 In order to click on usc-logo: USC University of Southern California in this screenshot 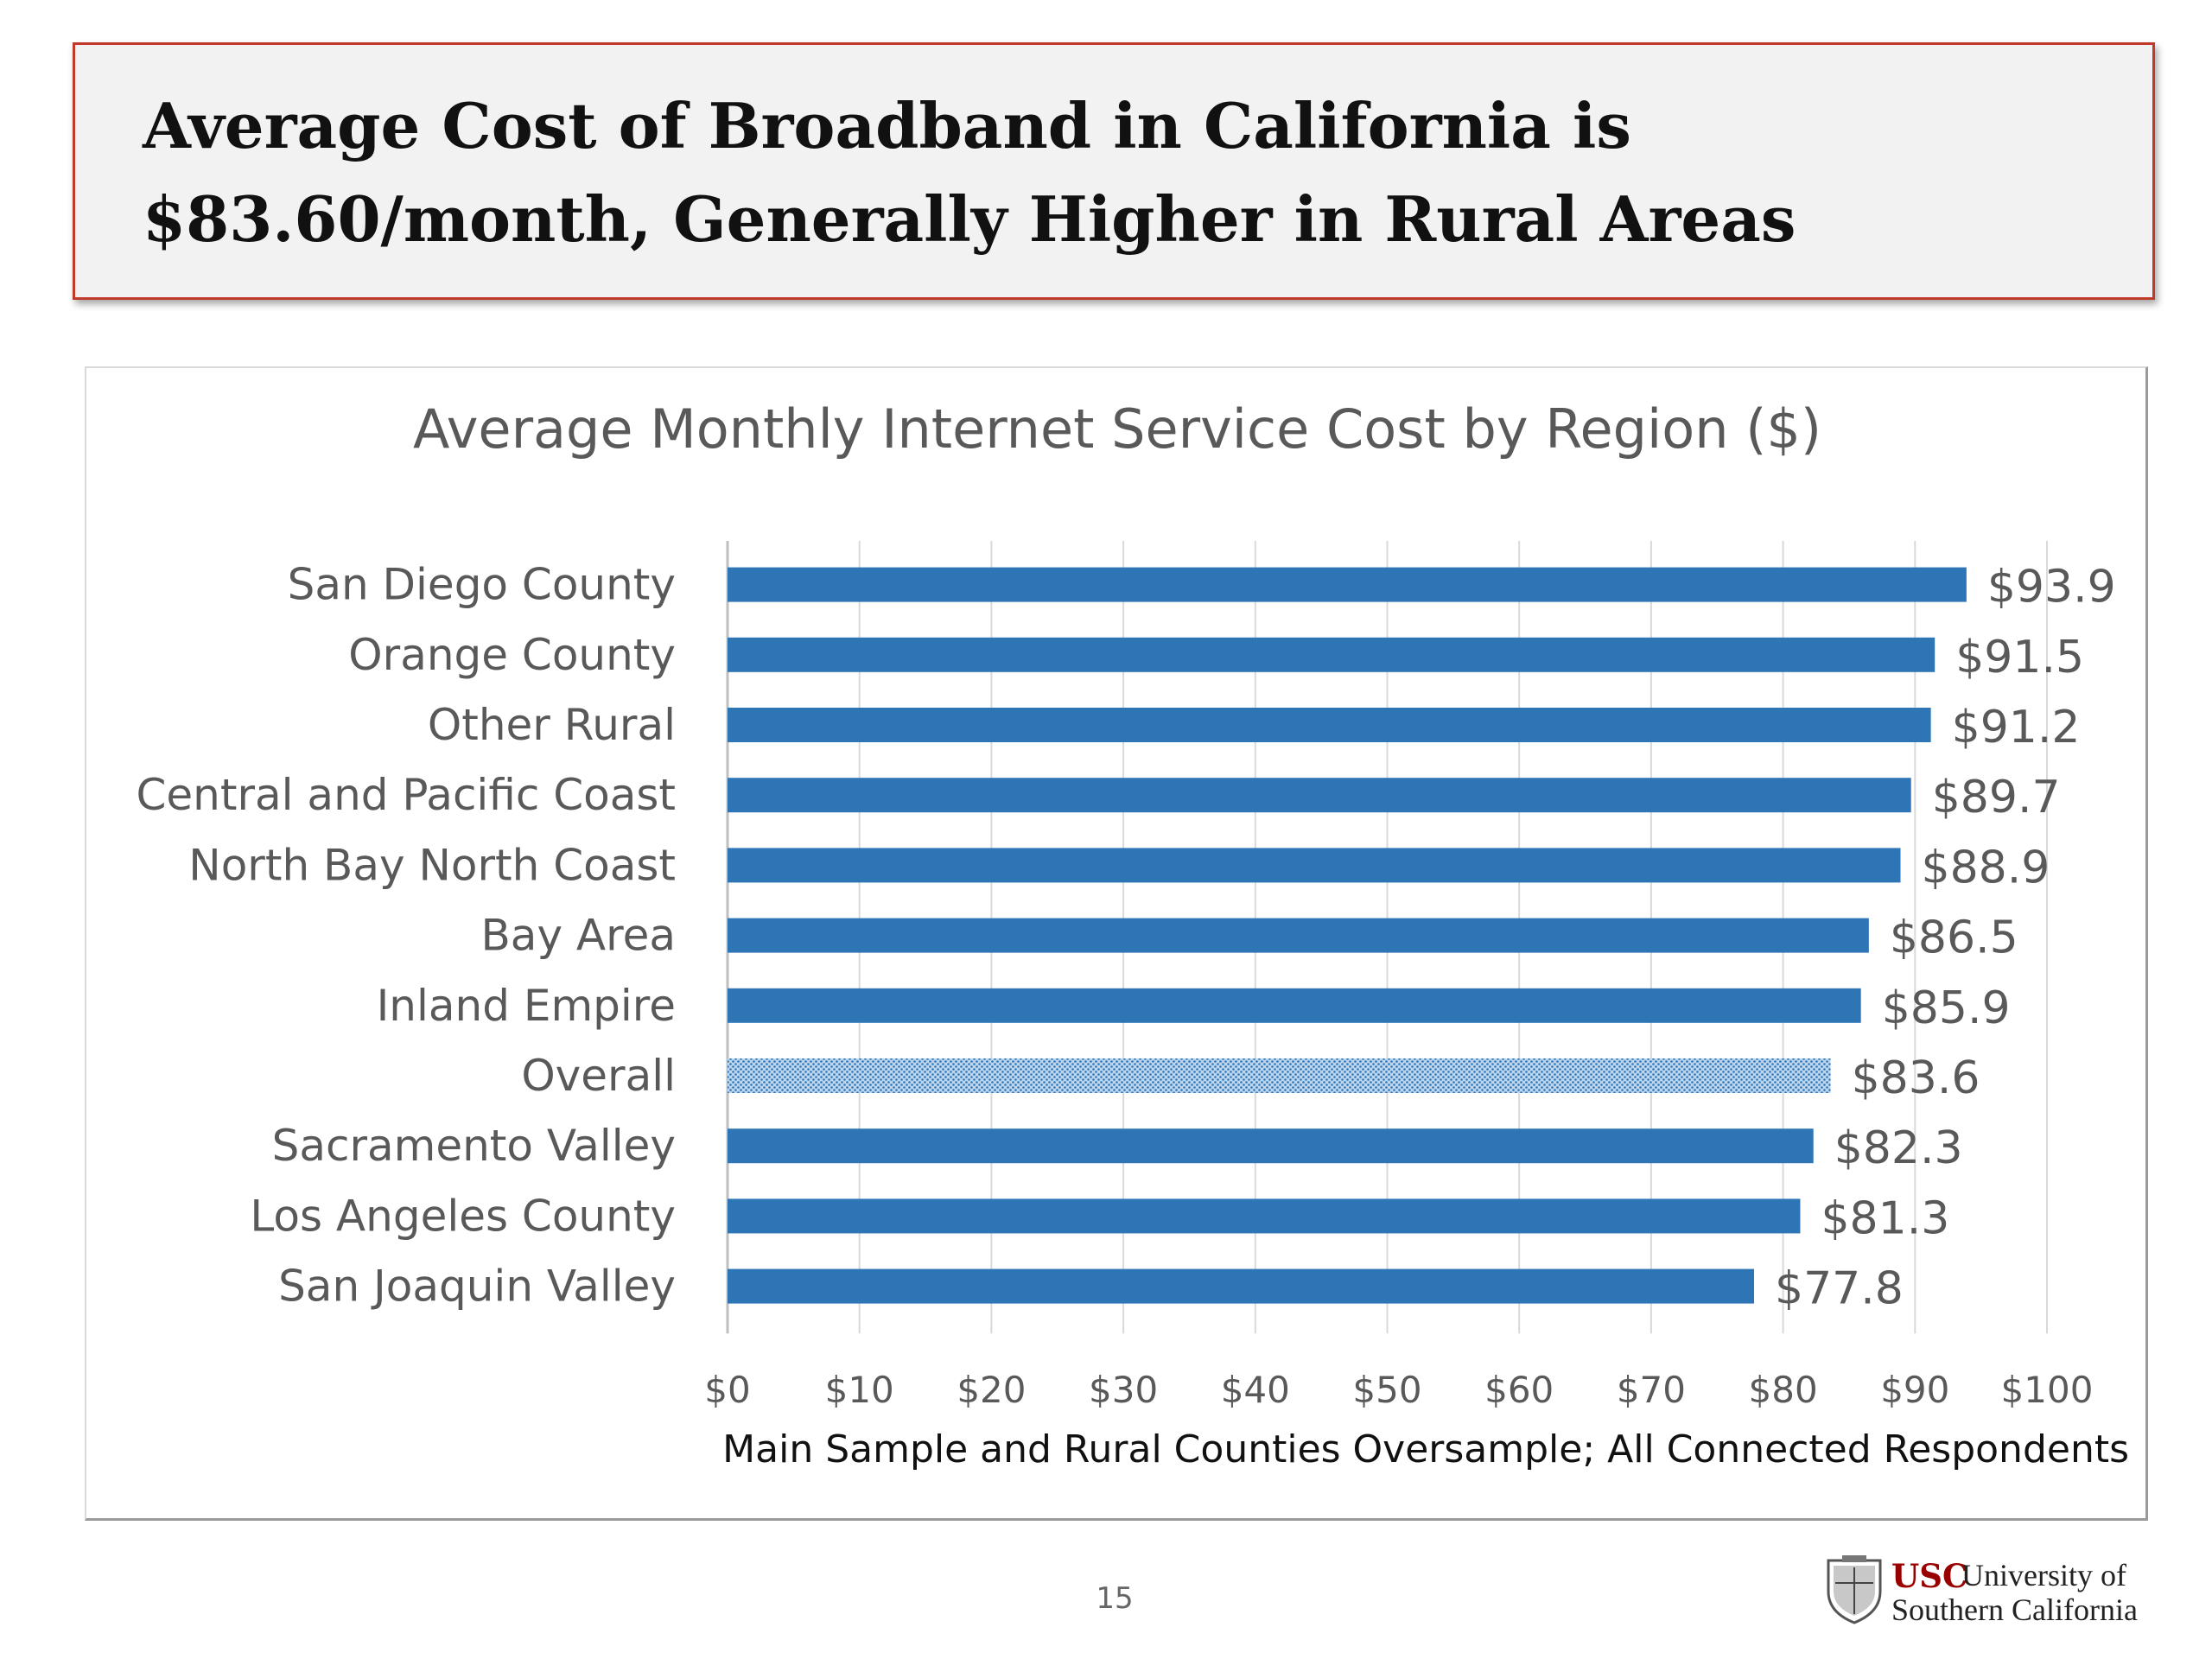, I will do `click(1989, 1591)`.